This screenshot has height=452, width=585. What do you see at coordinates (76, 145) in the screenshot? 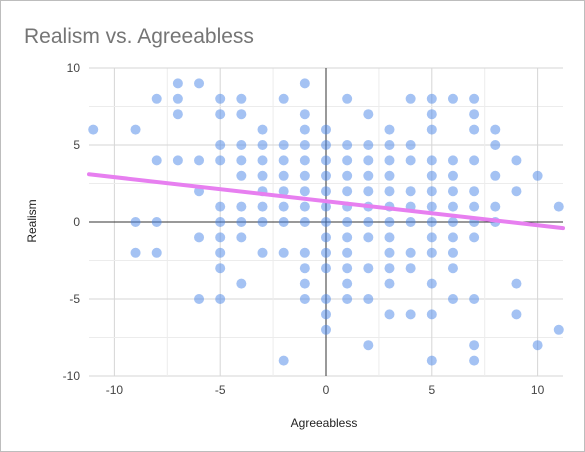
I see `y-tick-label: 5` at bounding box center [76, 145].